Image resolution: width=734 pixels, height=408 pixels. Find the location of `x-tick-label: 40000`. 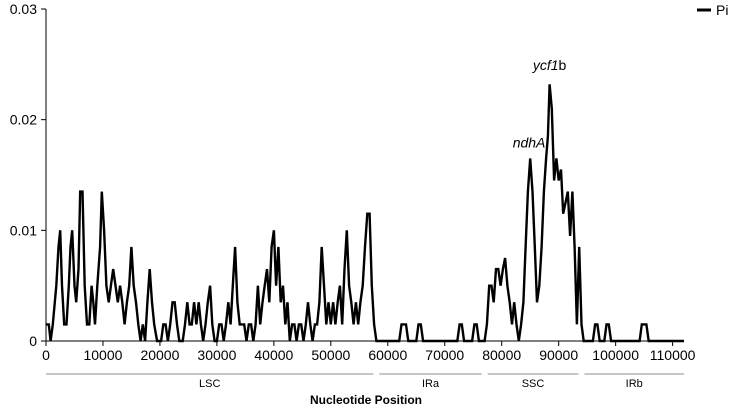

x-tick-label: 40000 is located at coordinates (273, 355).